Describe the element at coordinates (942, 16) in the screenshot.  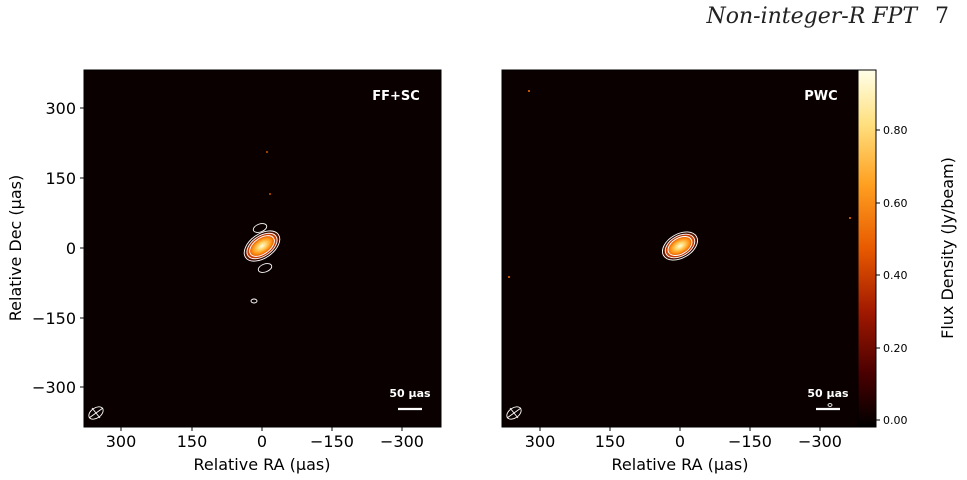
I see `page-number: 7` at that location.